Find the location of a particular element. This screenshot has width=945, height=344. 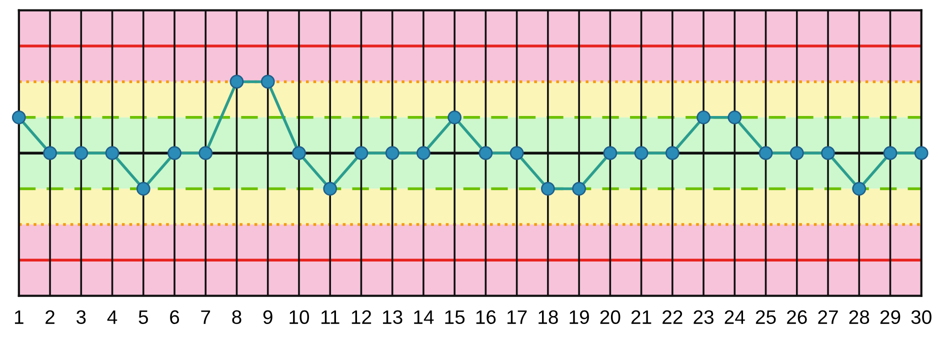

x-tick-label: 7 is located at coordinates (205, 317).